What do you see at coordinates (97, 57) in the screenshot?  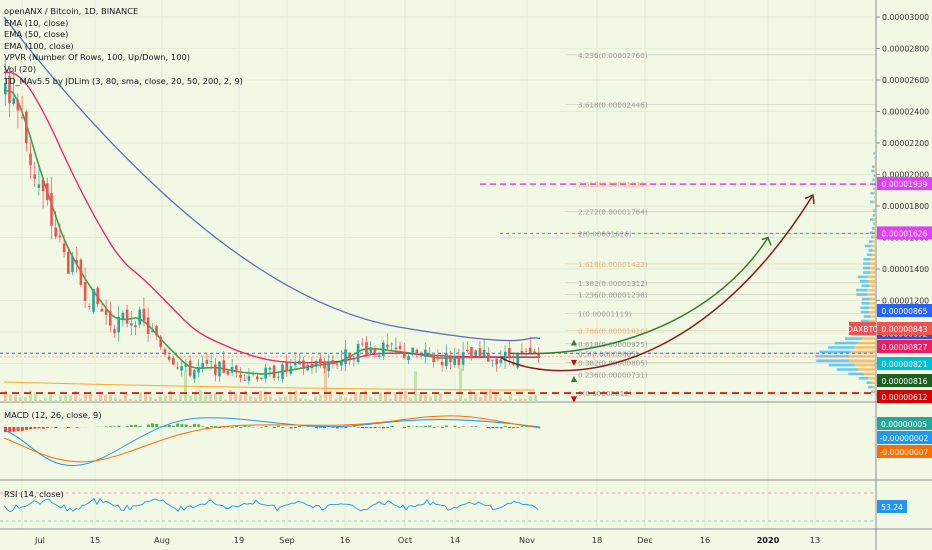 I see `indicator-vpvr: VPVR (Number Of Rows, 100, Up/Down, 100)` at bounding box center [97, 57].